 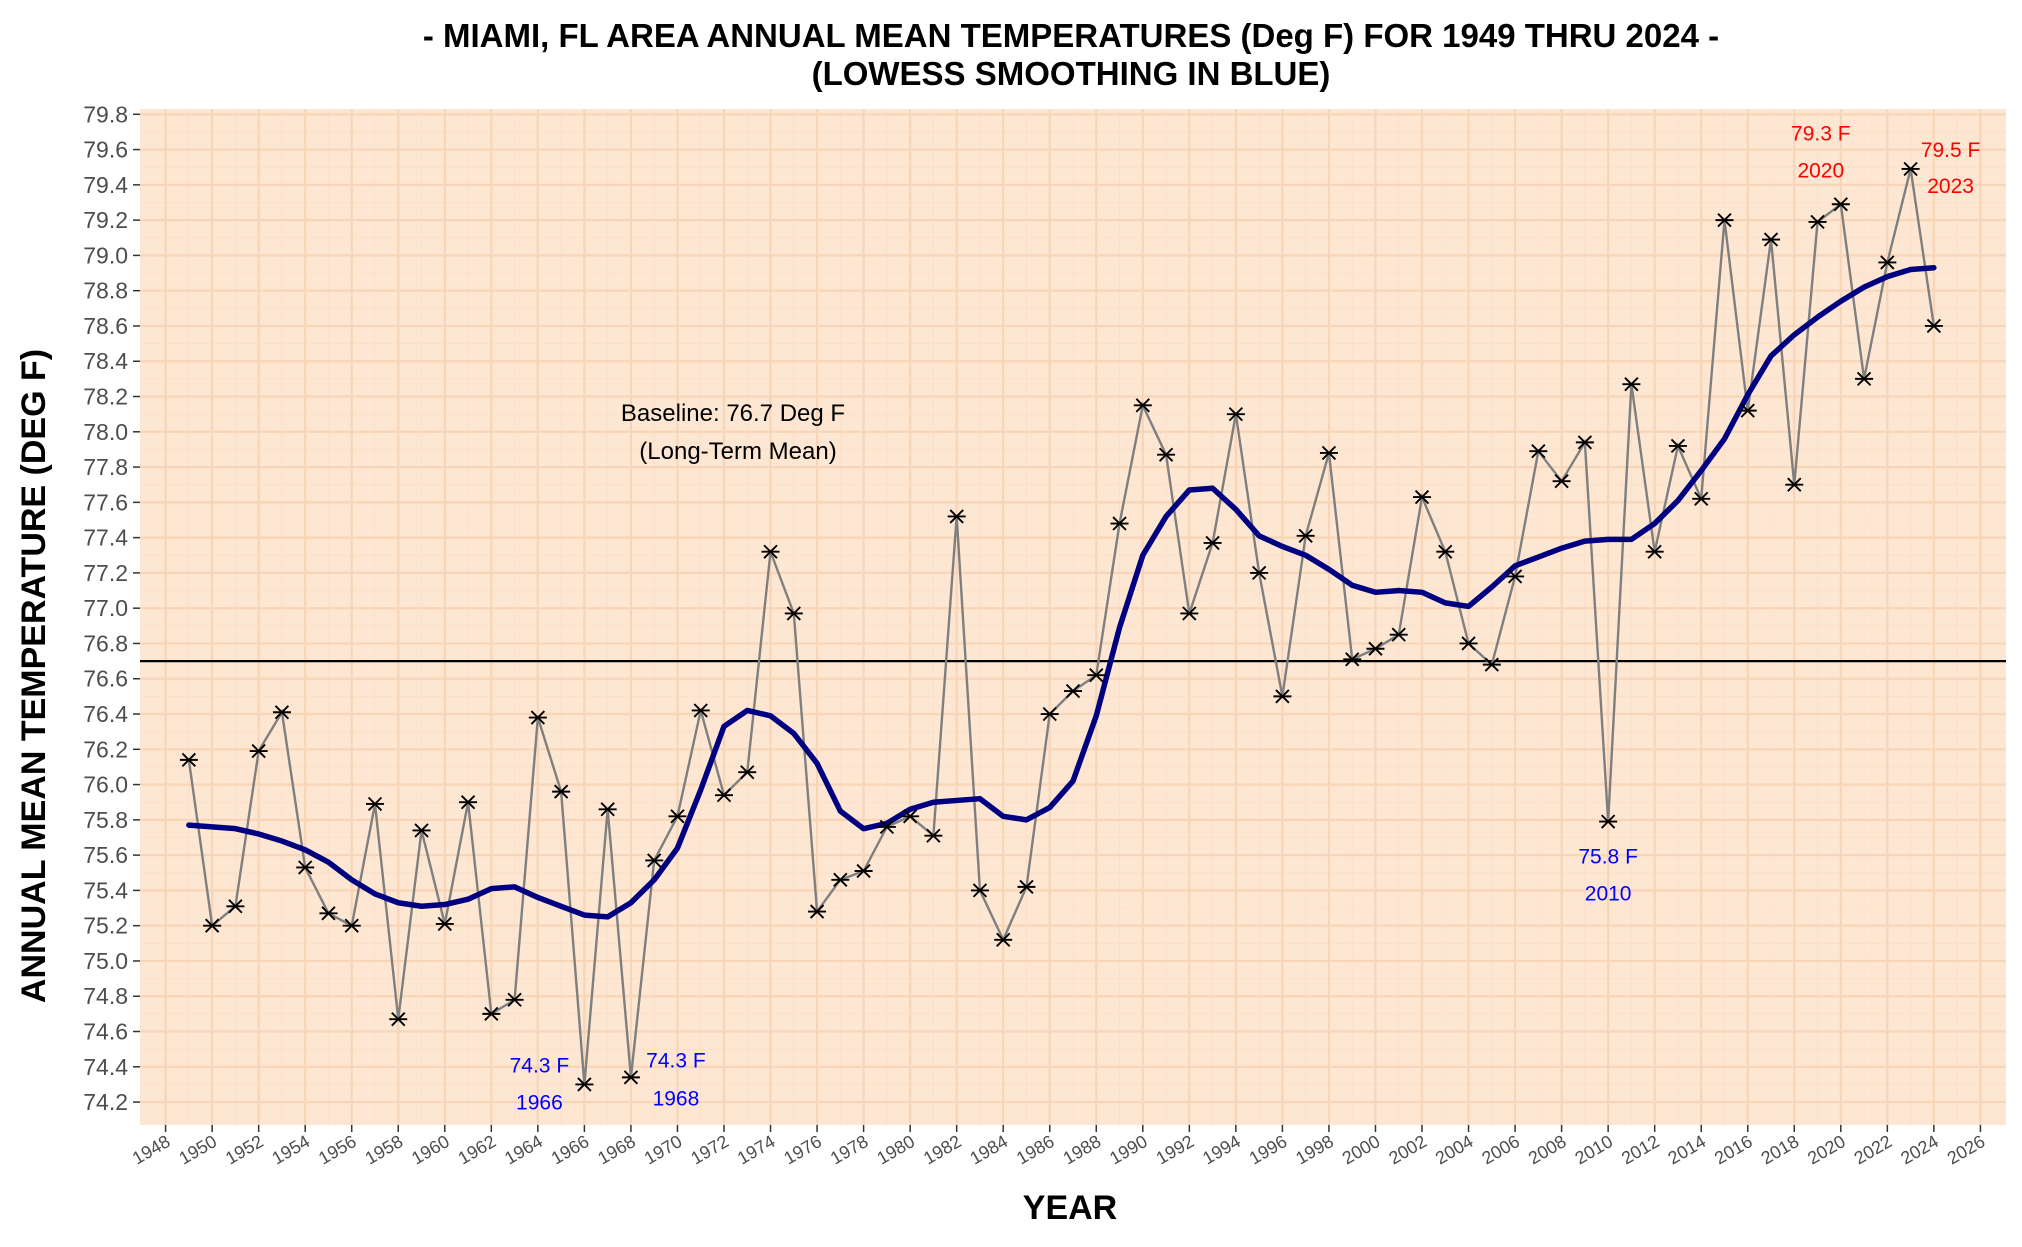 I want to click on y-tick-label: 74.4, so click(x=105, y=1067).